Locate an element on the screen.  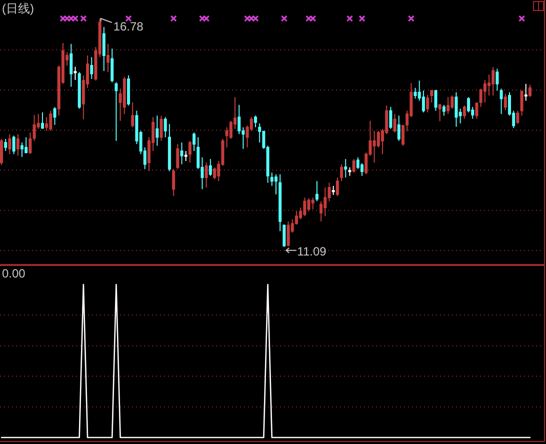
title: (日线) is located at coordinates (18, 9).